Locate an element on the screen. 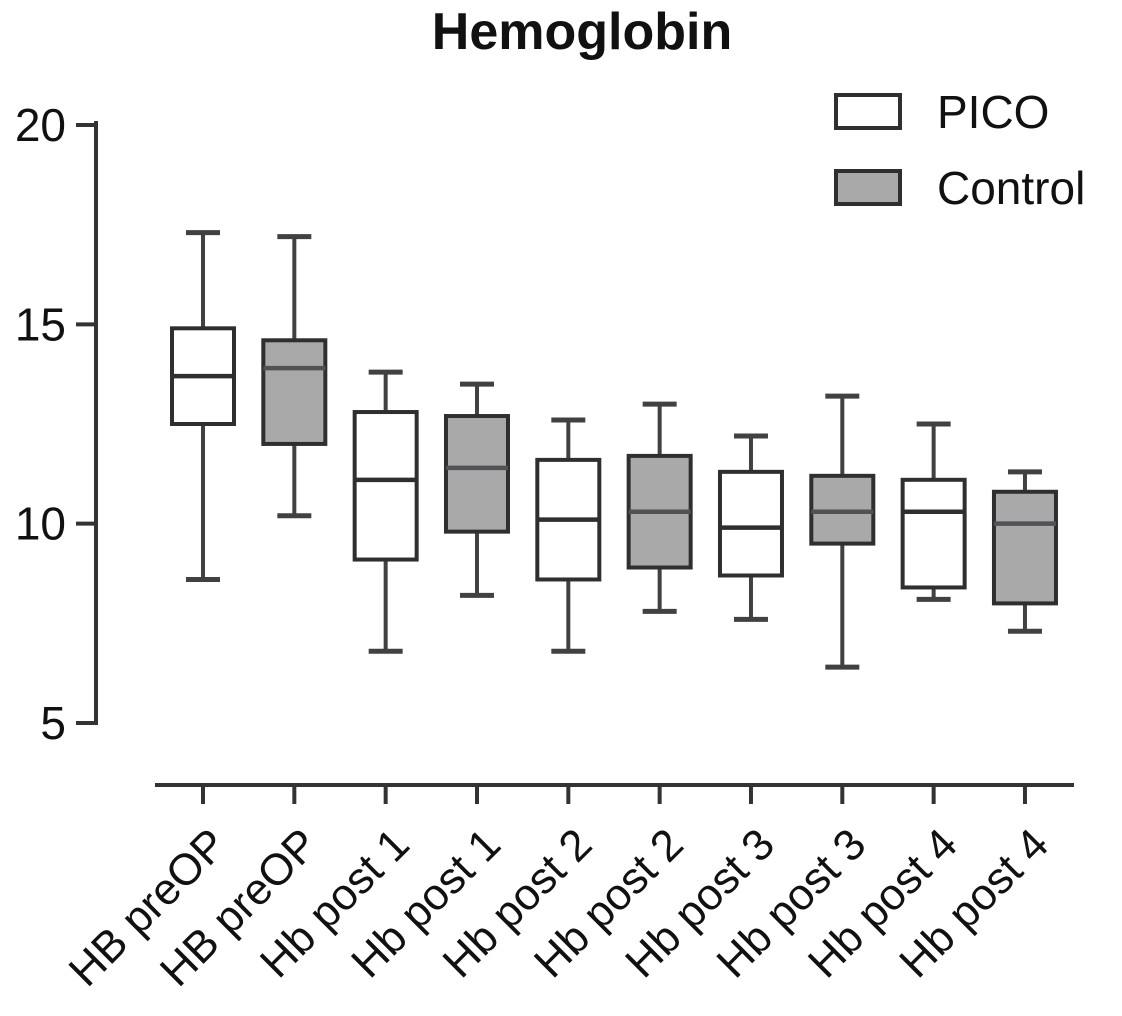 The image size is (1122, 1016). legend-swatch-control-icon is located at coordinates (868, 187).